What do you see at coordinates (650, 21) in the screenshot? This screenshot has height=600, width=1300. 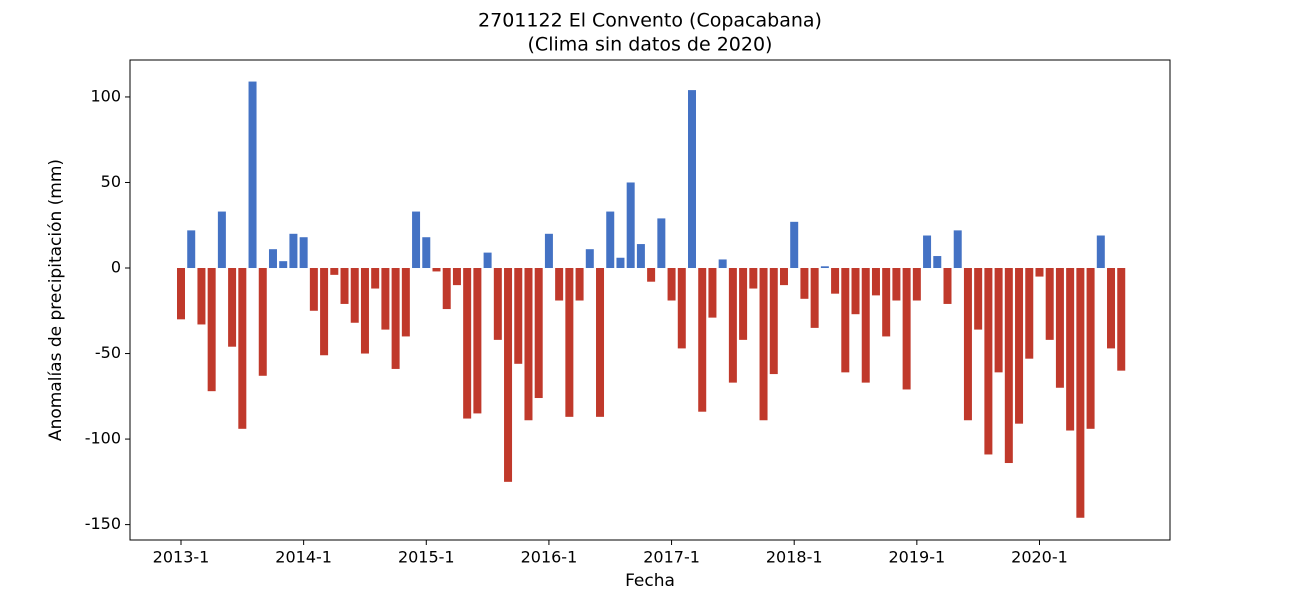 I see `chart-title: 2701122 El Convento (Copacabana)` at bounding box center [650, 21].